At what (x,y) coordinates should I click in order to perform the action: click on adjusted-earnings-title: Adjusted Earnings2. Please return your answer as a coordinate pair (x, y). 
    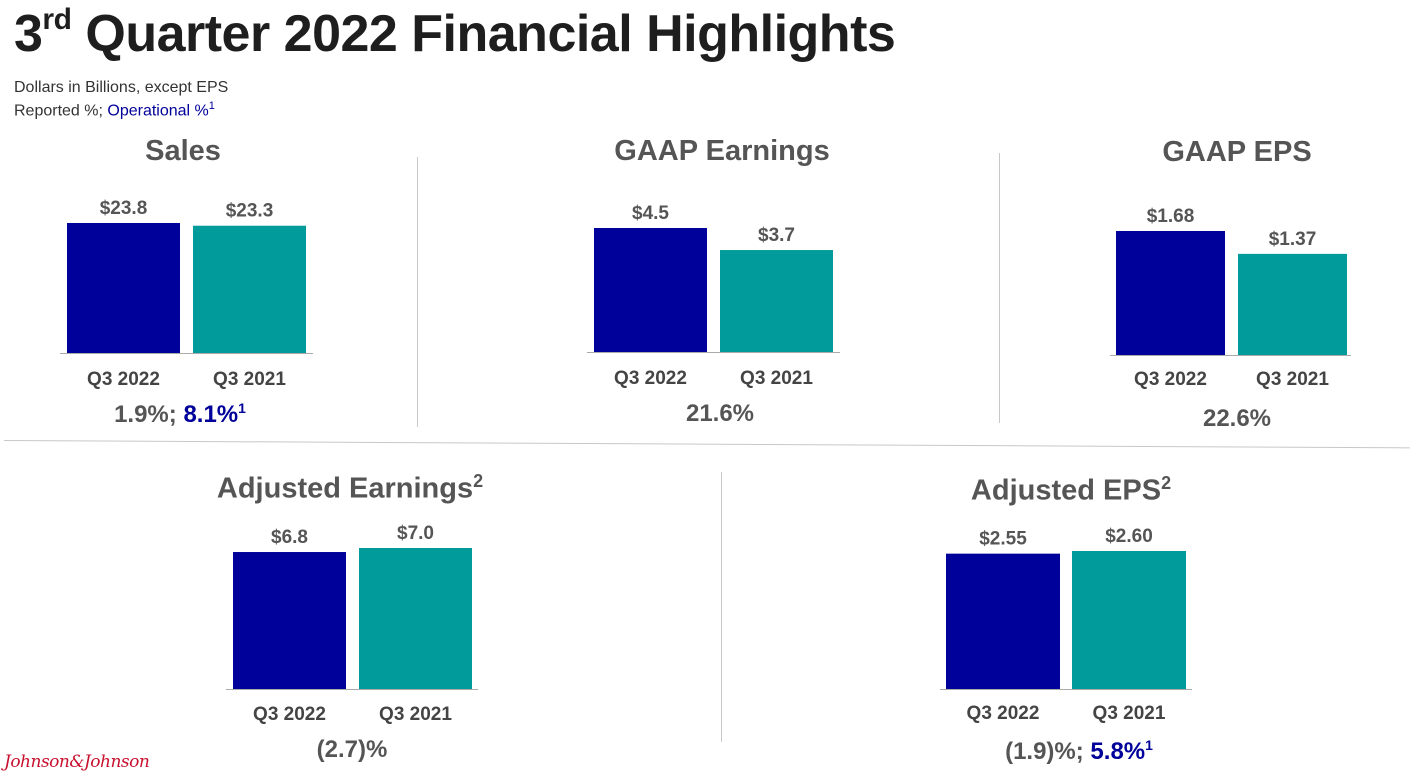
    Looking at the image, I should click on (350, 488).